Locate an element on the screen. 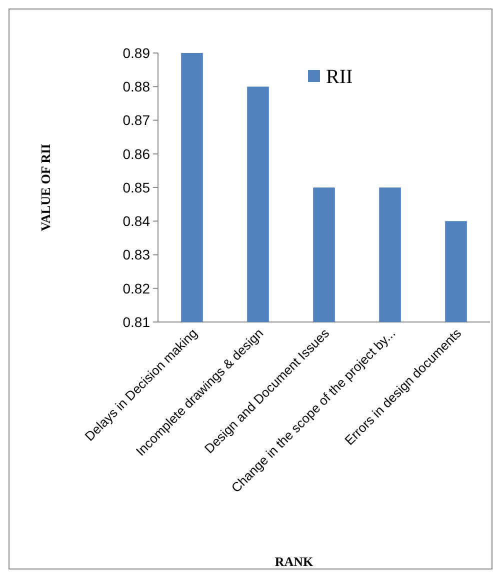 The image size is (493, 572). y-tick-label: 0.82 is located at coordinates (136, 288).